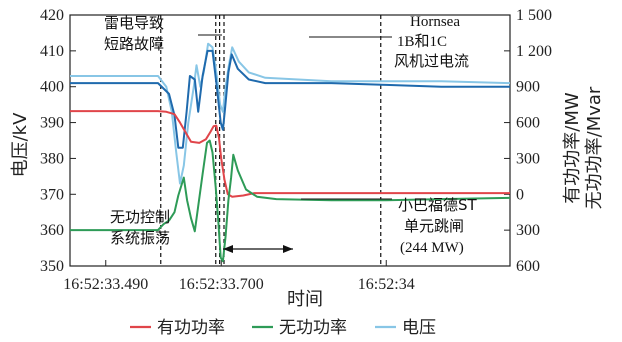 The height and width of the screenshot is (342, 622). Describe the element at coordinates (534, 51) in the screenshot. I see `y-right-tick-label: 1 200` at that location.